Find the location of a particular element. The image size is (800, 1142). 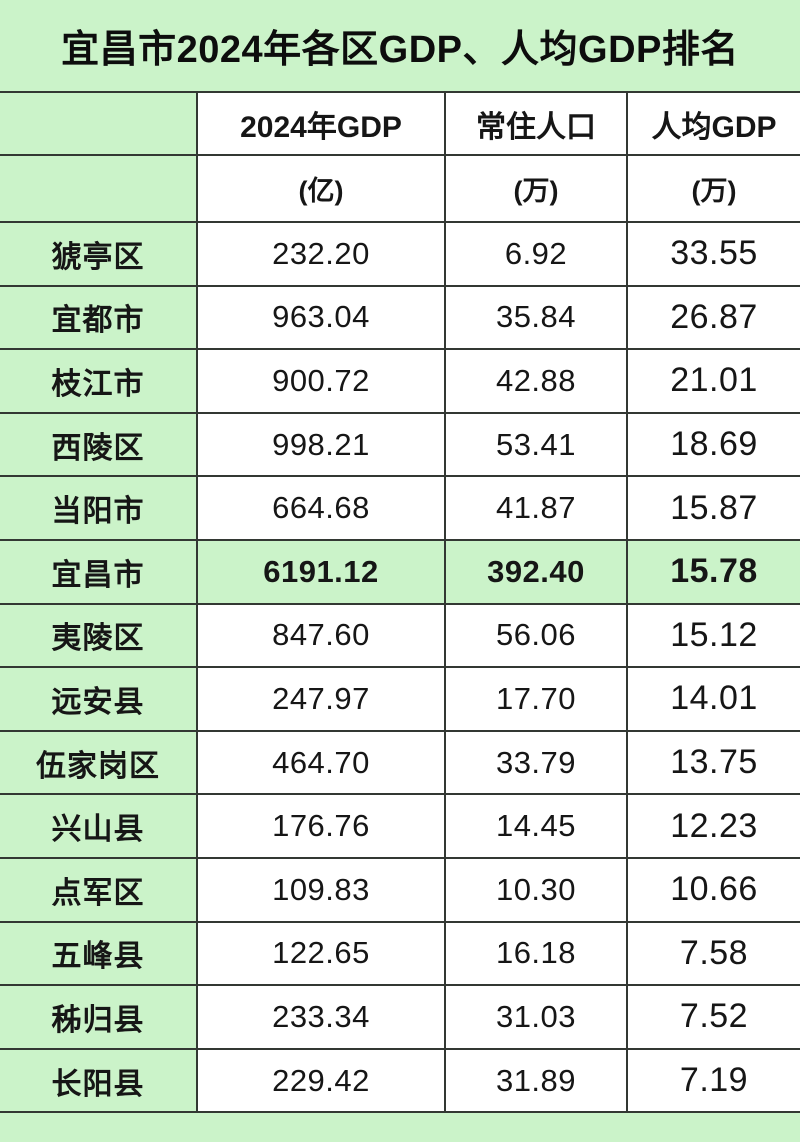

per-capita-value: 10.66 is located at coordinates (713, 889).